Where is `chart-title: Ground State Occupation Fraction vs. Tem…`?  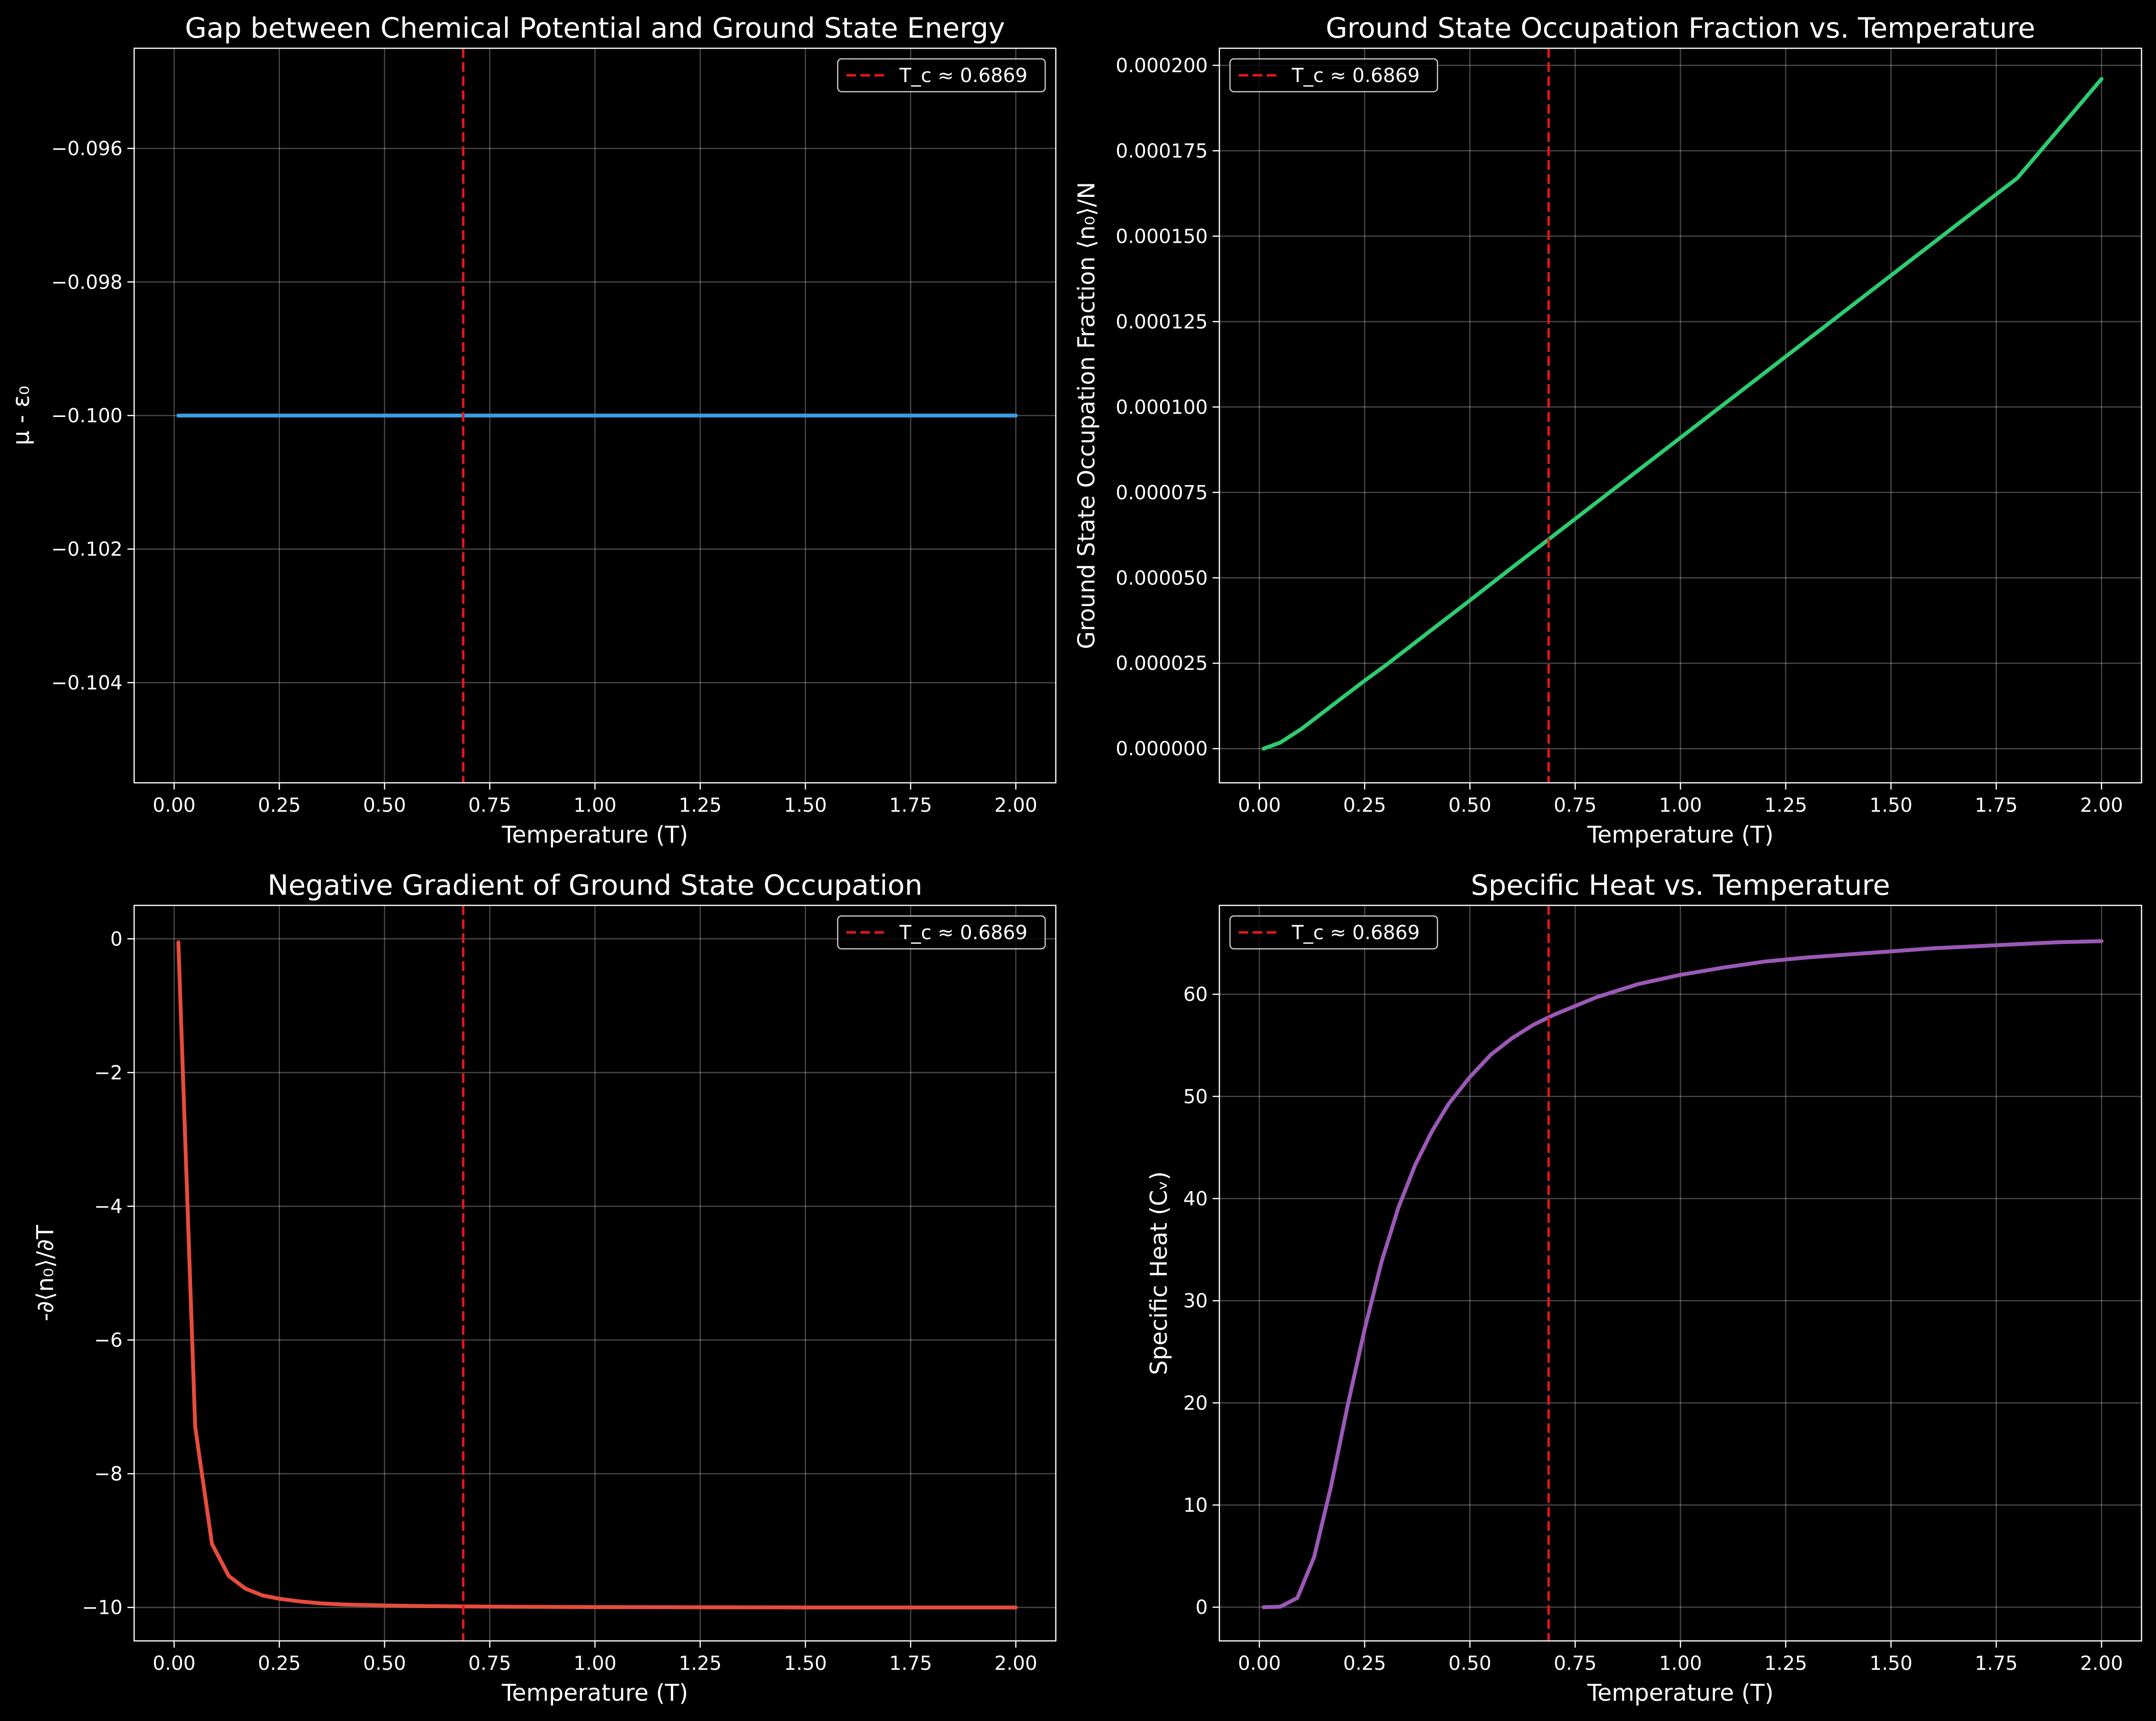 chart-title: Ground State Occupation Fraction vs. Tem… is located at coordinates (1680, 28).